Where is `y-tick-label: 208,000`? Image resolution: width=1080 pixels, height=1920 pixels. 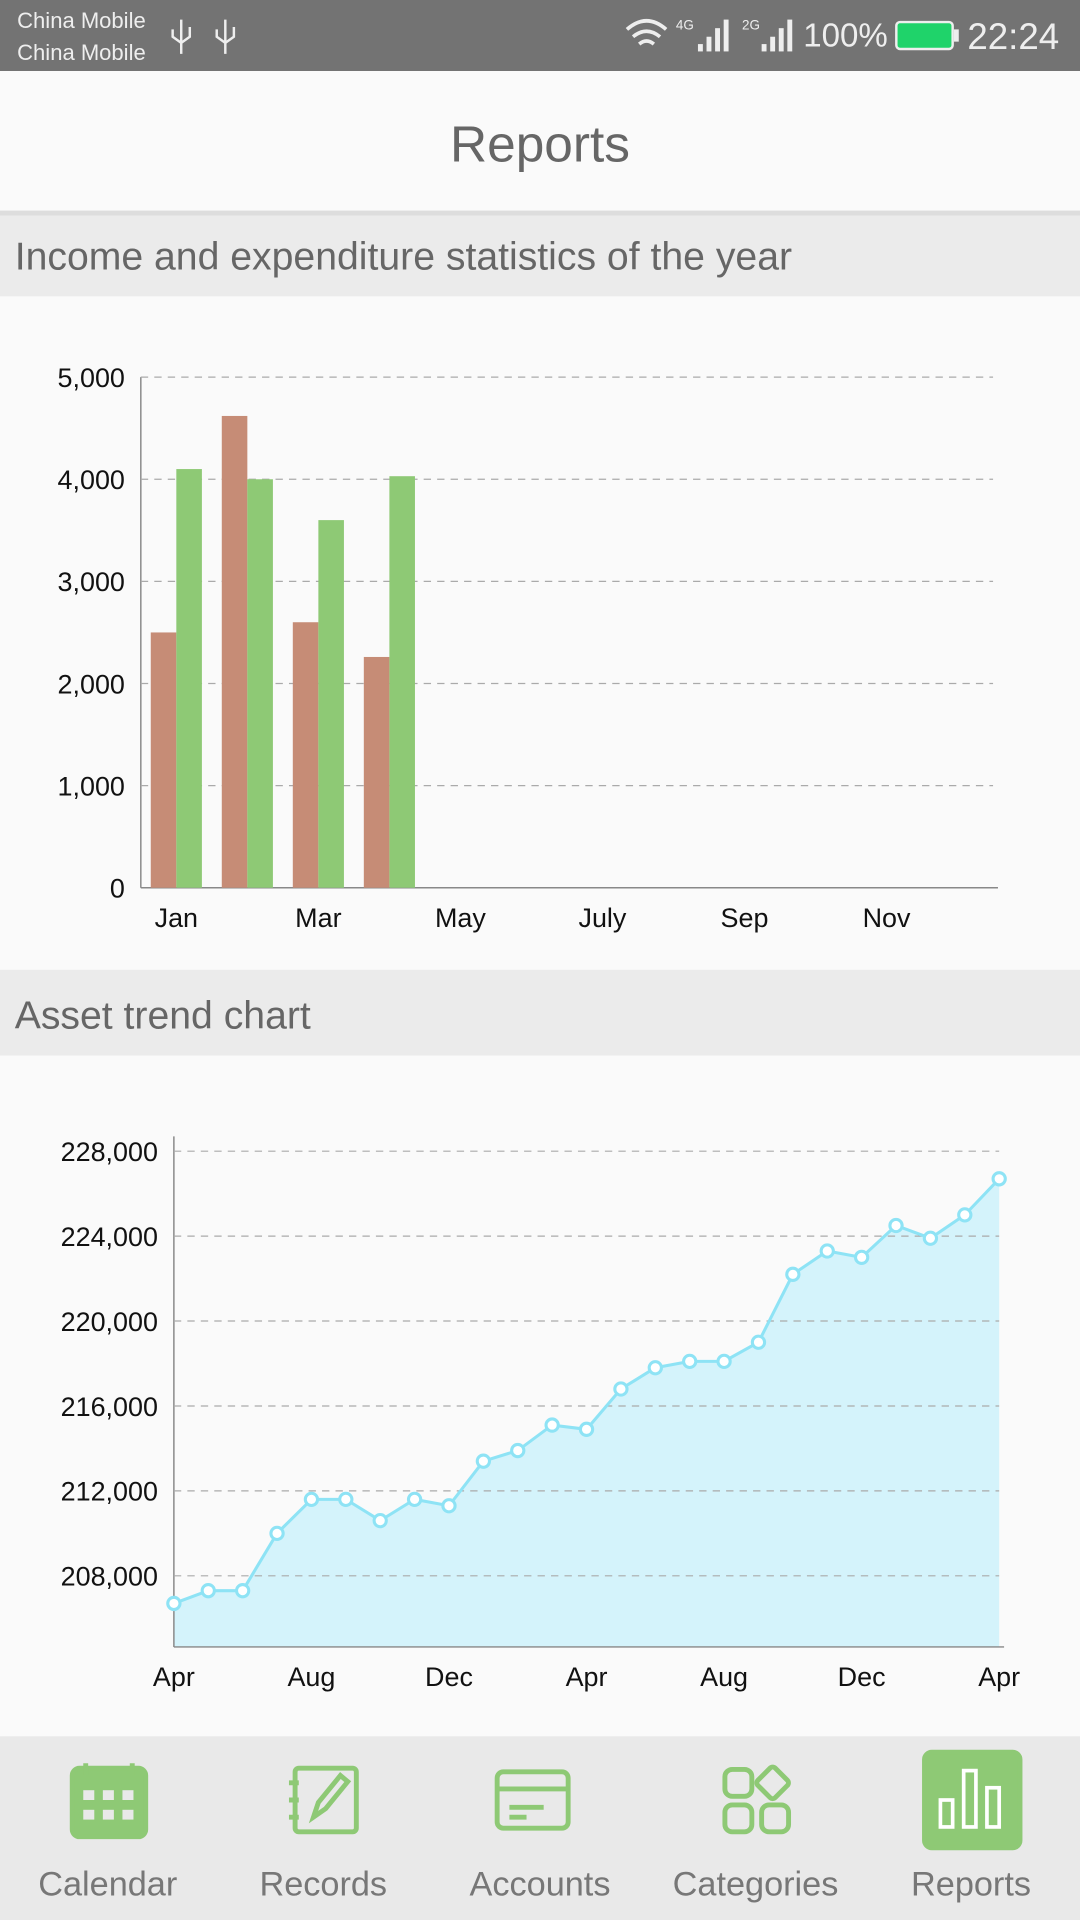
y-tick-label: 208,000 is located at coordinates (109, 1577).